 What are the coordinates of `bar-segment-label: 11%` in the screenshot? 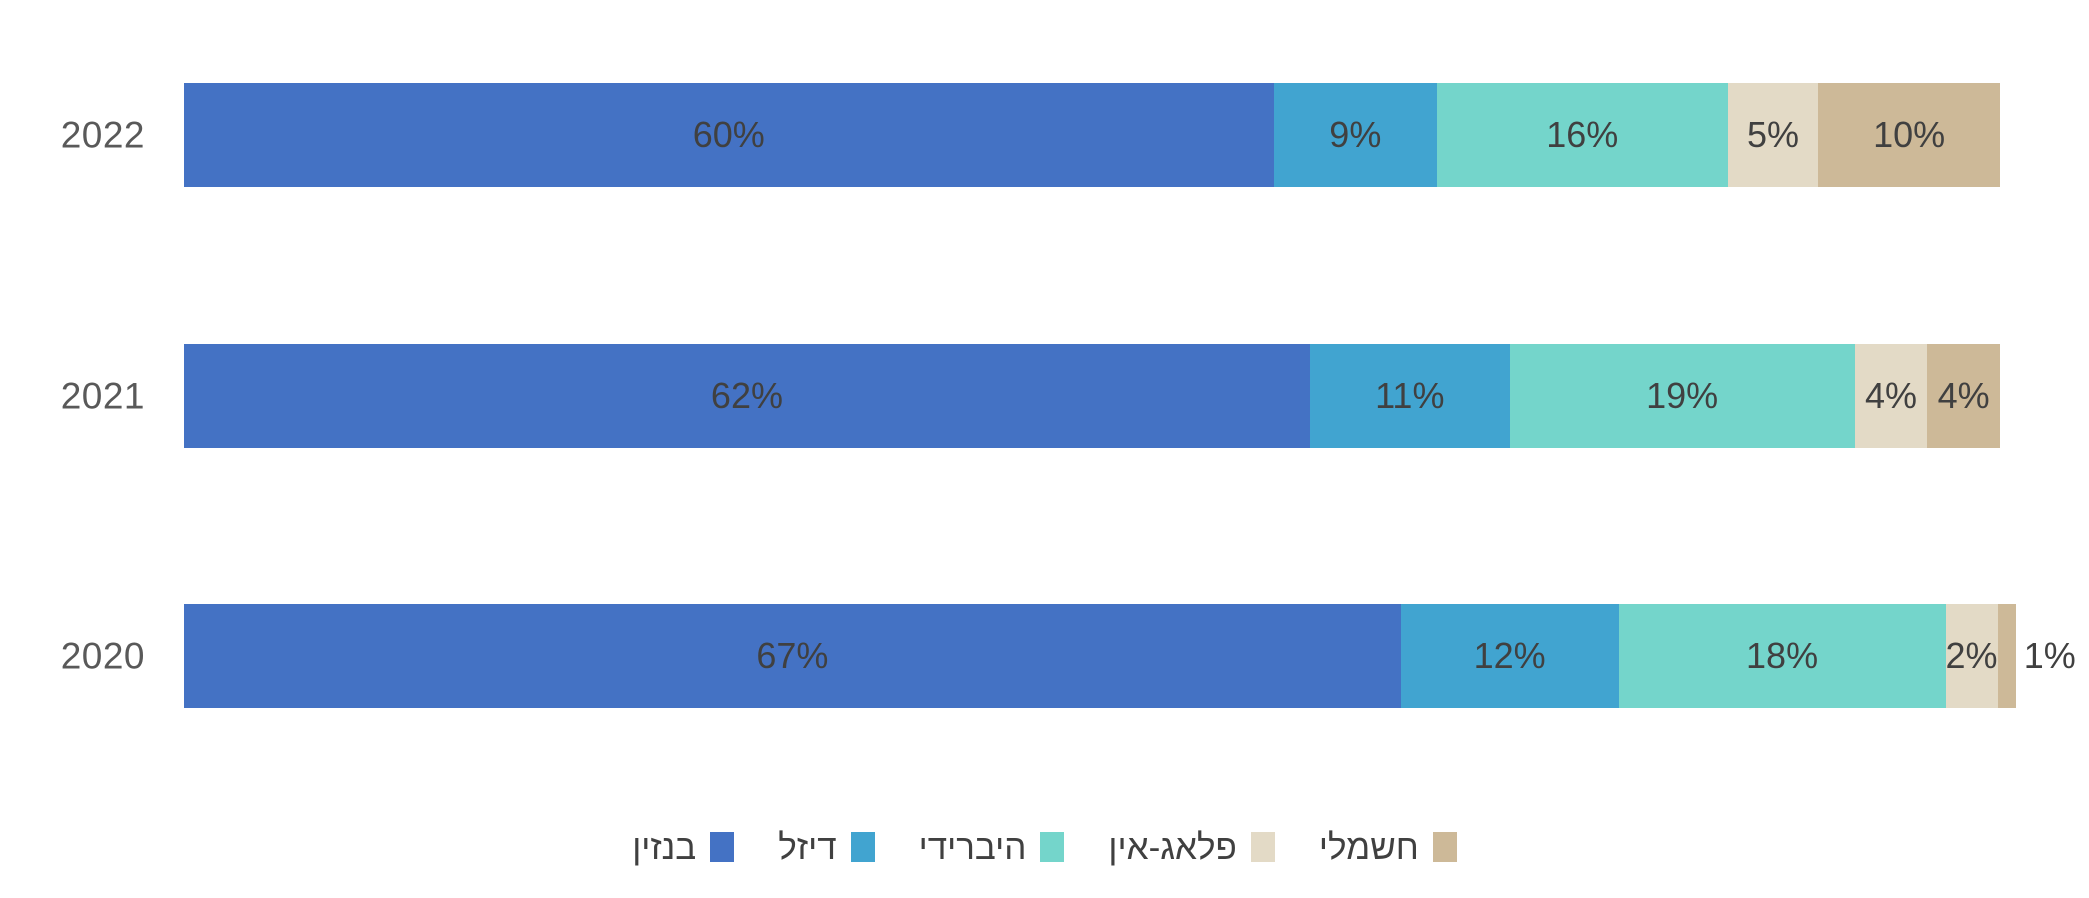 It's located at (1410, 395).